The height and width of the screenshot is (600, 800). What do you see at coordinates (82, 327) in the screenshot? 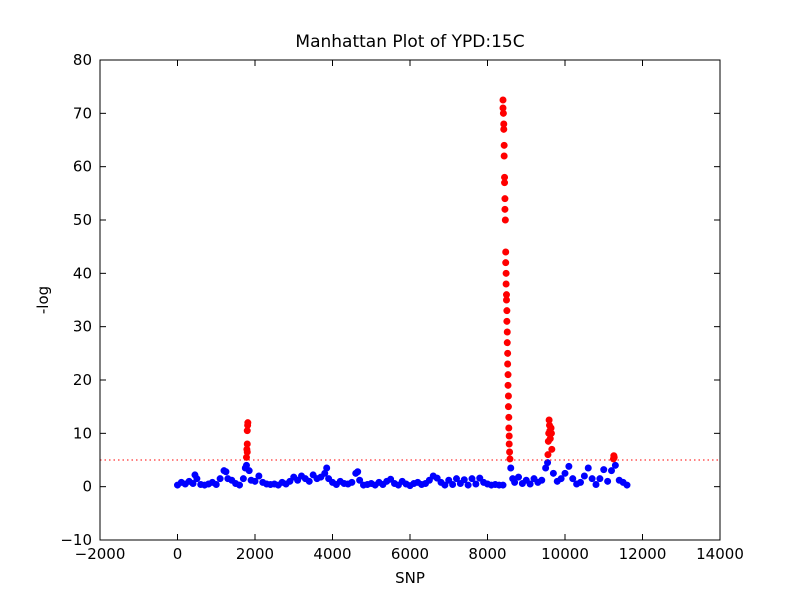
I see `y-tick-label: 30` at bounding box center [82, 327].